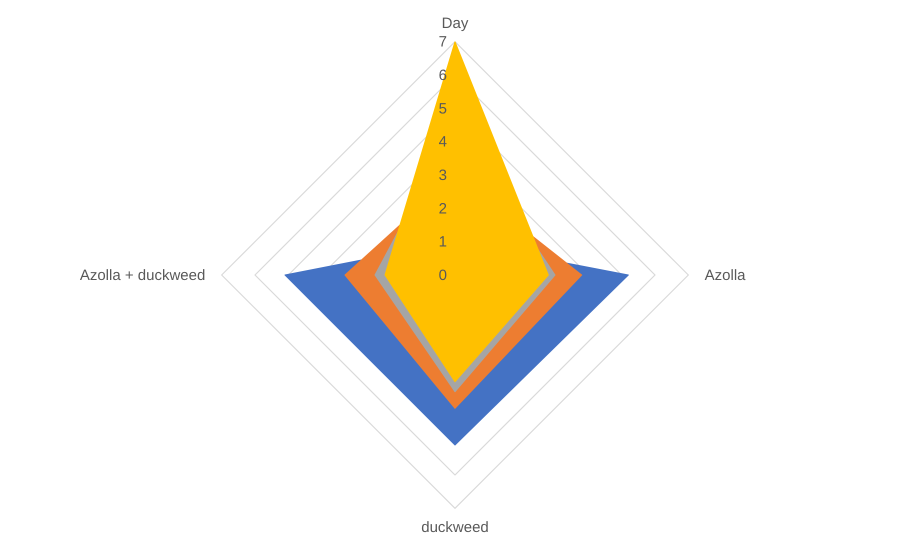 The width and height of the screenshot is (918, 557). I want to click on spoke-label: Day, so click(455, 23).